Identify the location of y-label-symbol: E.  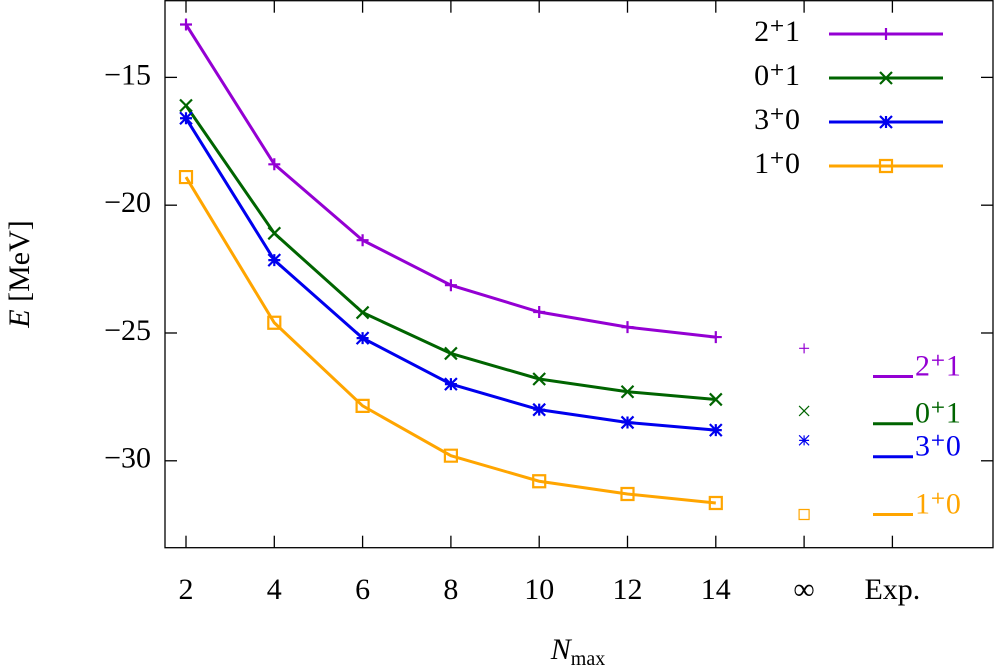
(19, 318).